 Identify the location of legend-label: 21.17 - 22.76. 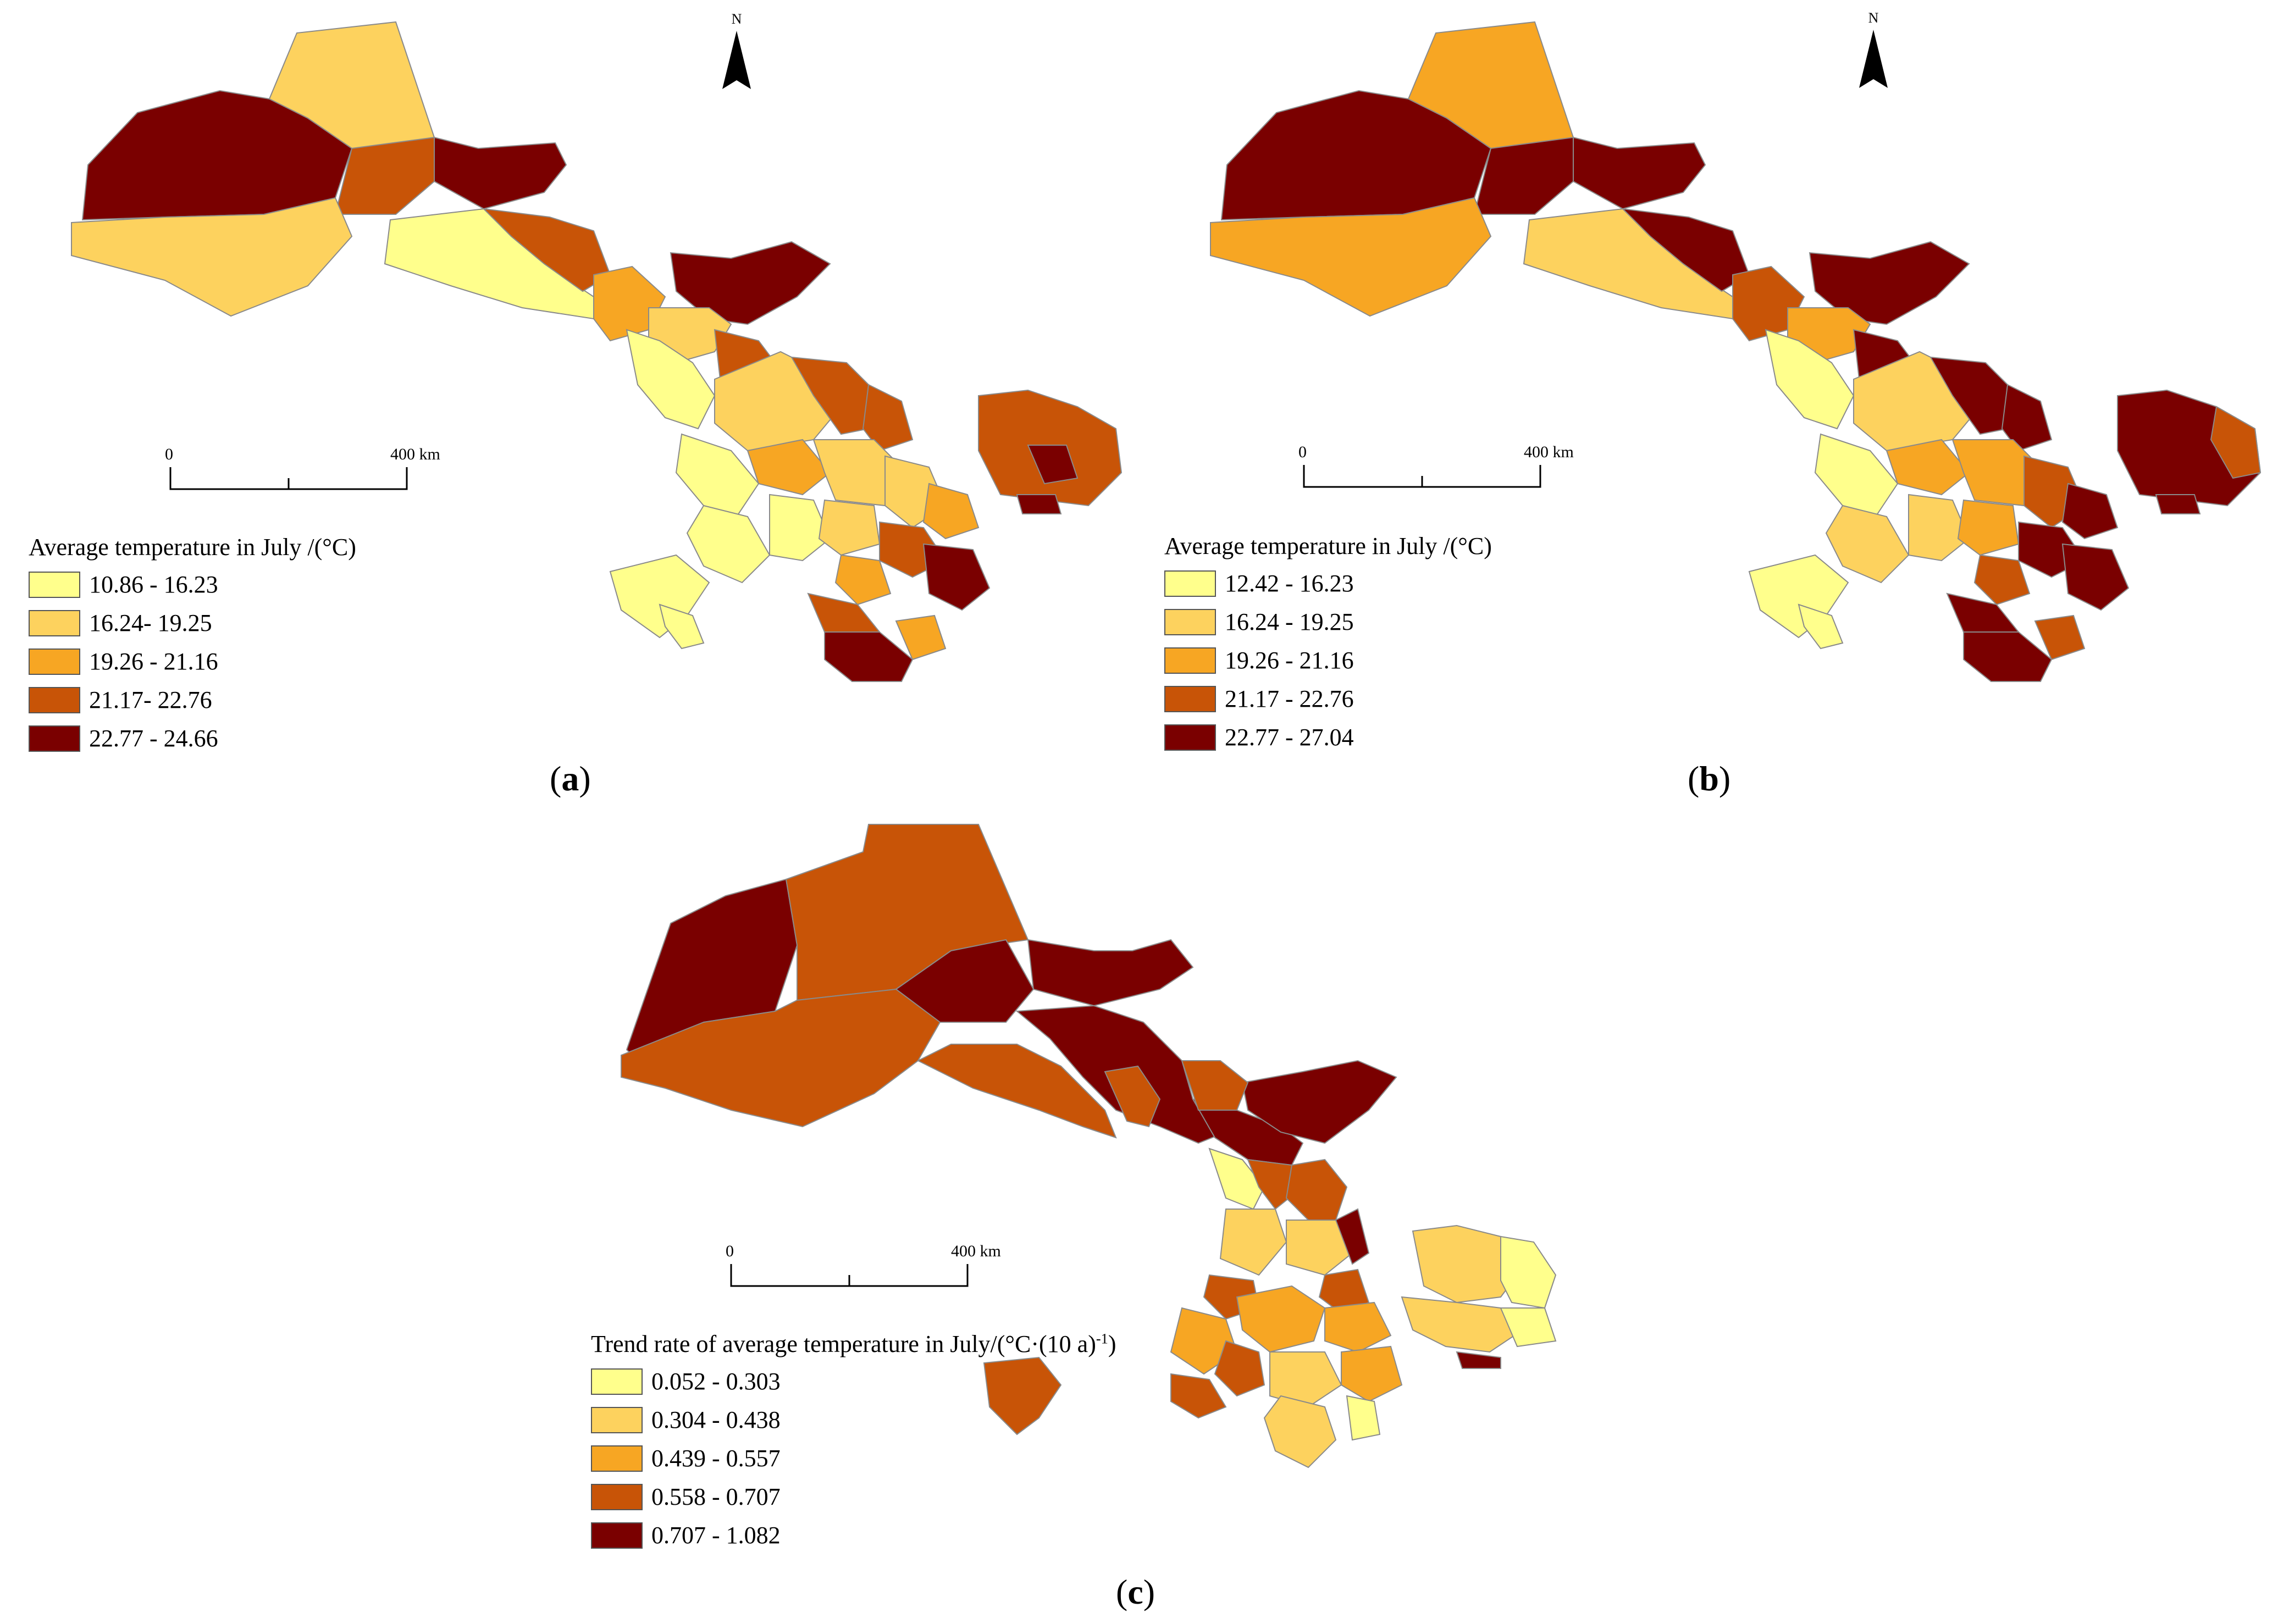
(1289, 698).